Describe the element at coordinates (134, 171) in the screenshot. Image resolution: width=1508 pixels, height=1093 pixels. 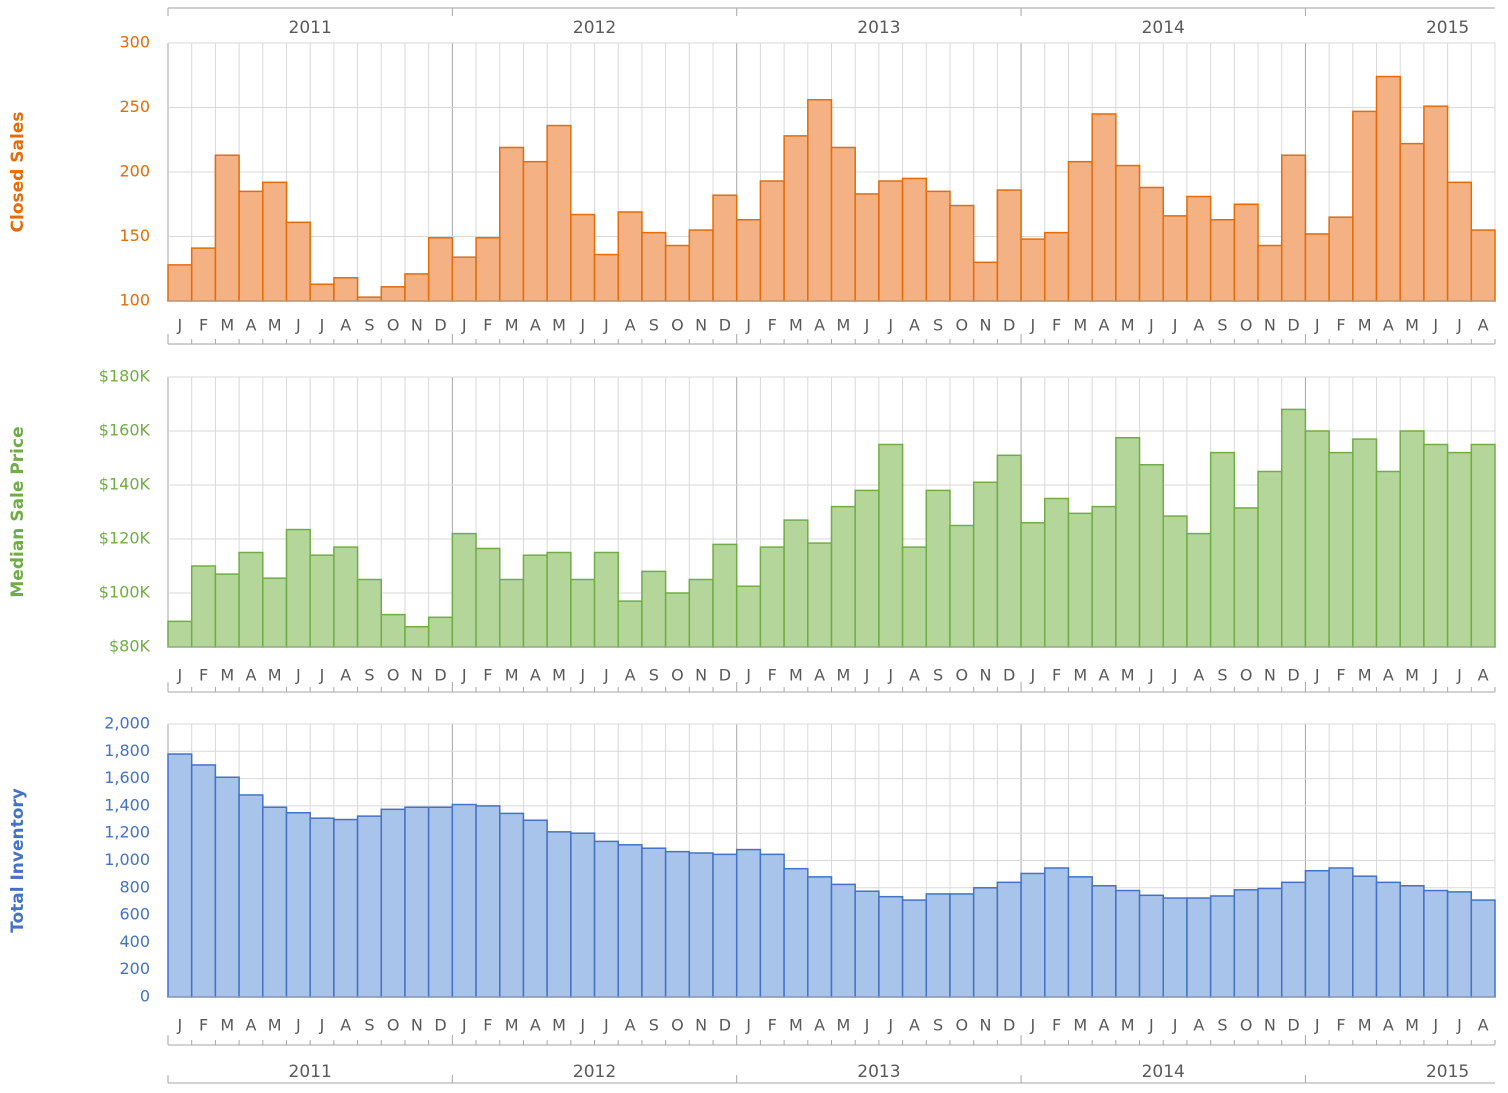
I see `y-tick-label: 200` at that location.